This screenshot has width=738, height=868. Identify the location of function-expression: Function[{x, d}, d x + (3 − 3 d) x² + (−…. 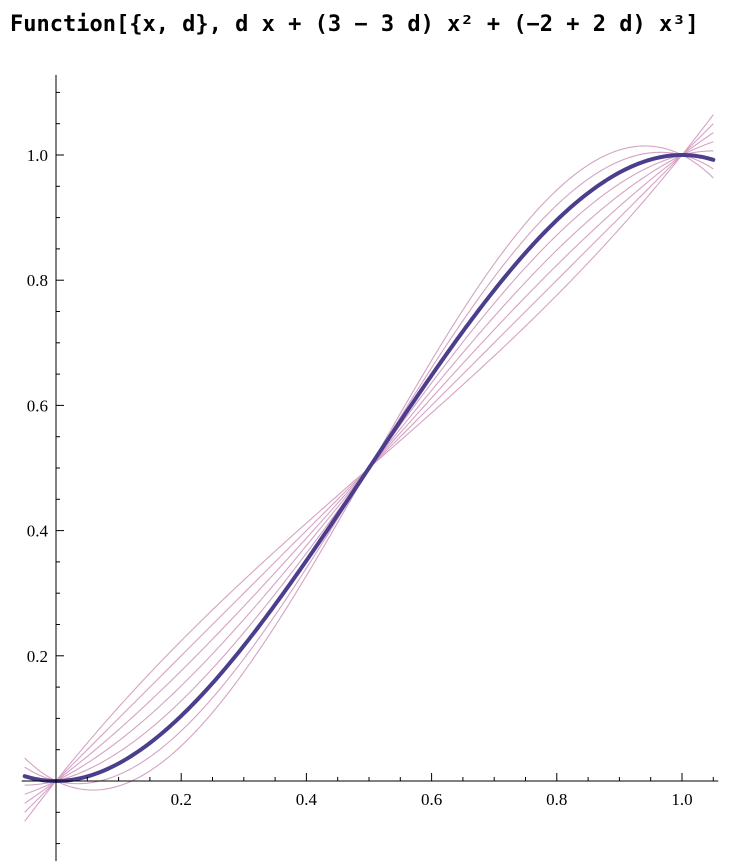
(370, 24).